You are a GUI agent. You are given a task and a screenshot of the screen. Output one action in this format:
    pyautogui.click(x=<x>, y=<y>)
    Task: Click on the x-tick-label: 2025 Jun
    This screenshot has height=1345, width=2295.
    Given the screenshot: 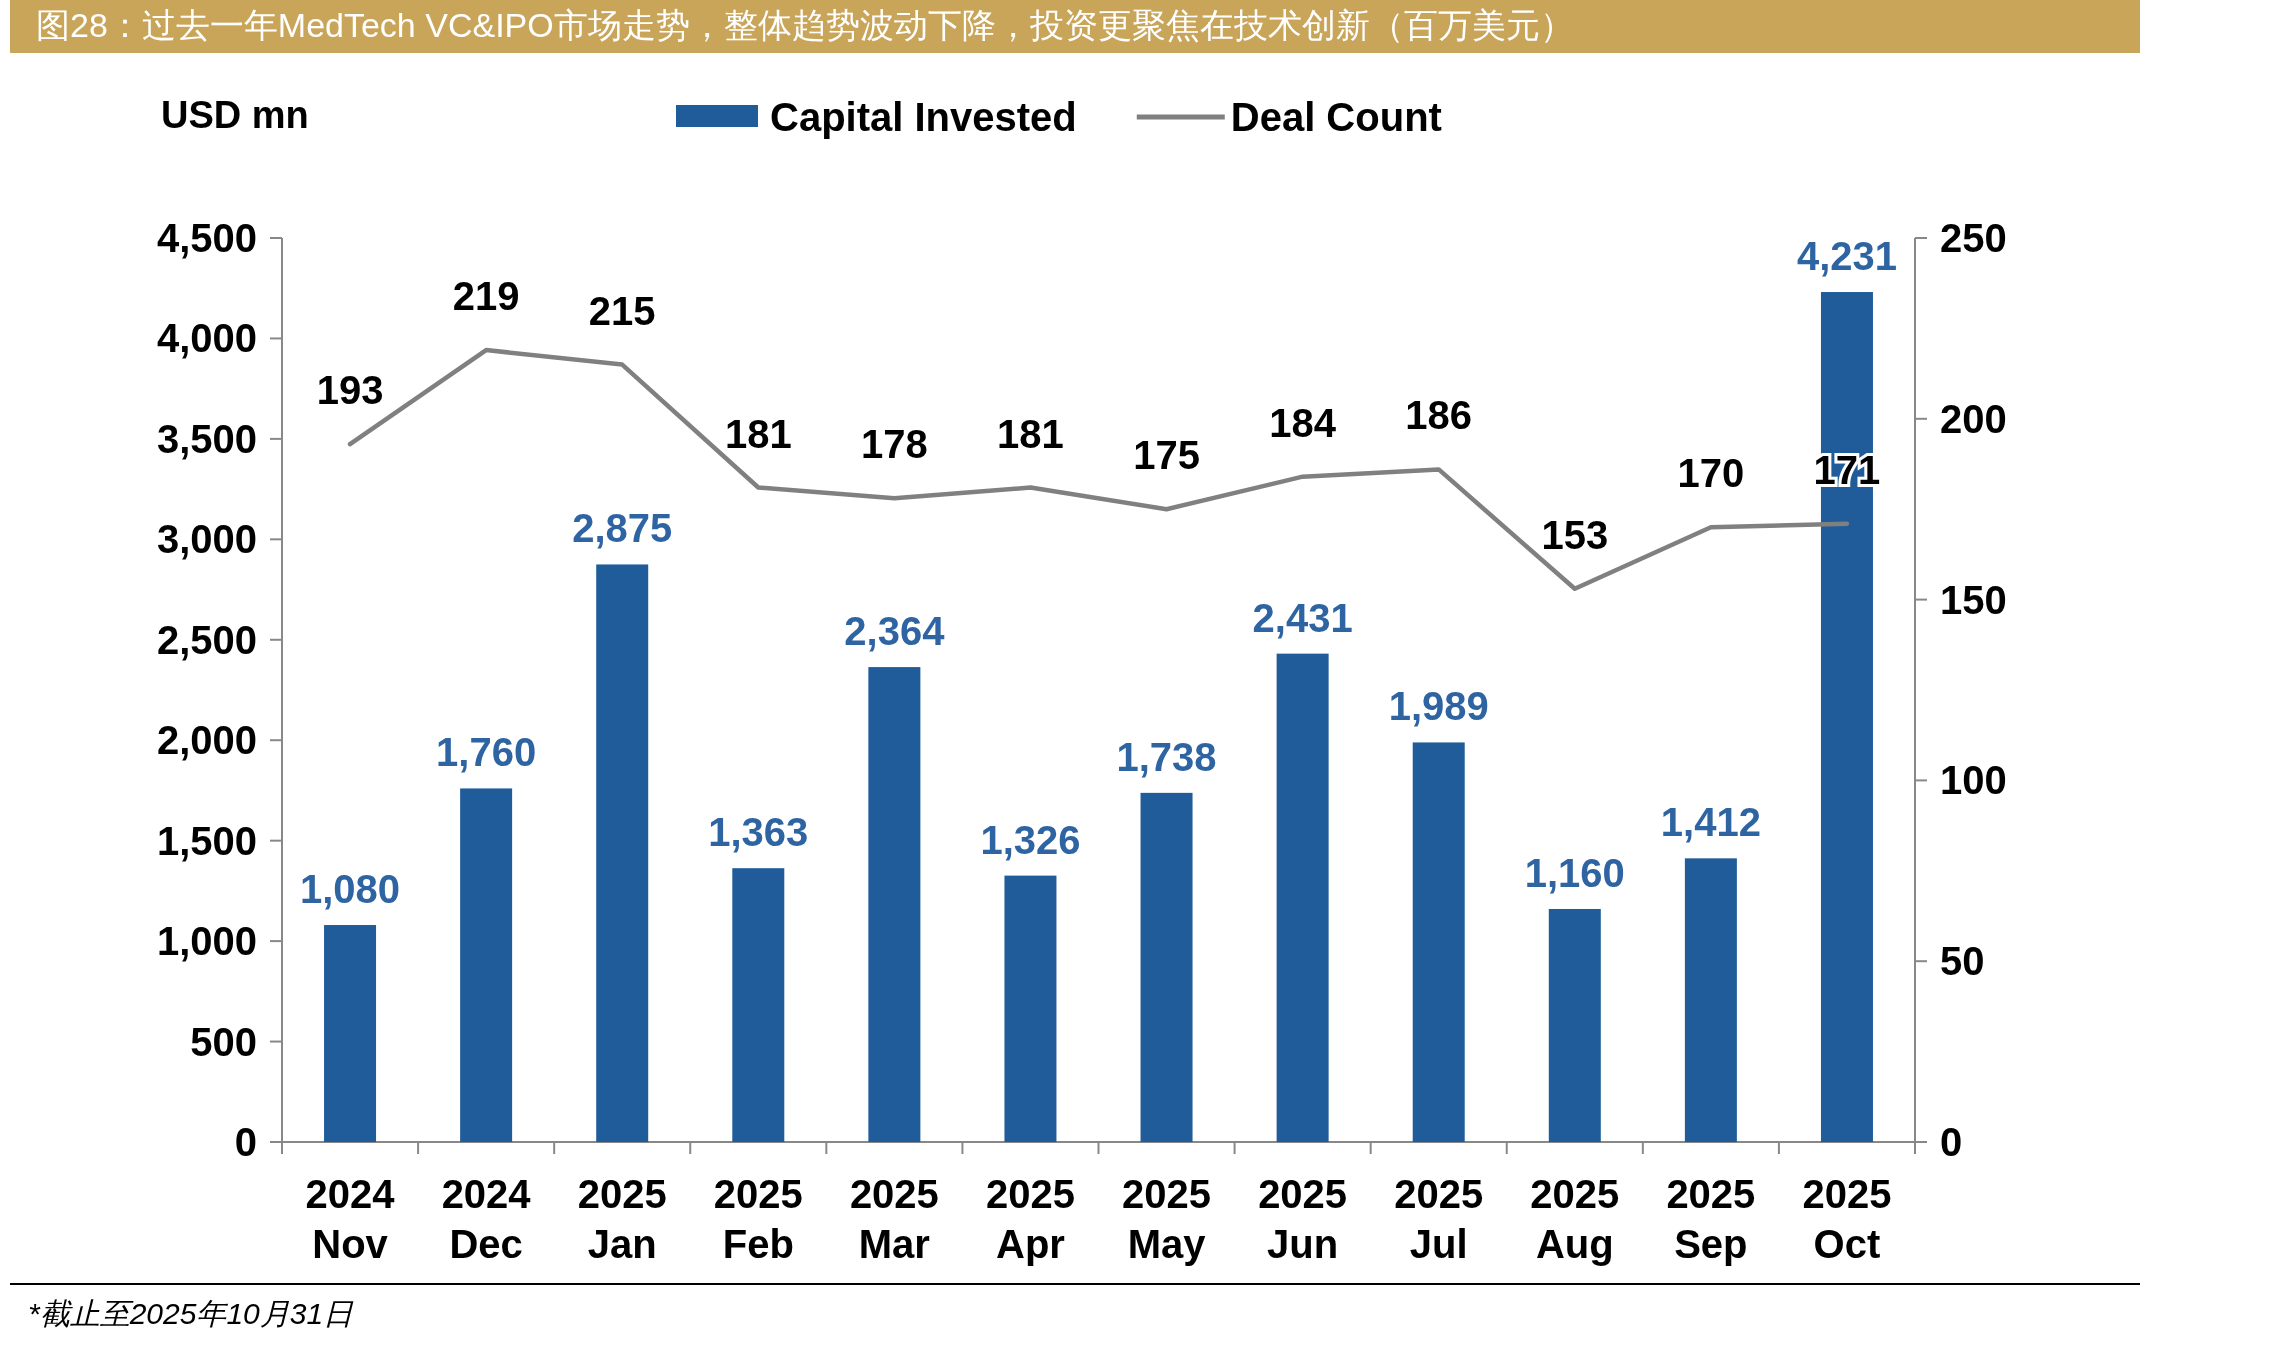 What is the action you would take?
    pyautogui.click(x=1303, y=1219)
    